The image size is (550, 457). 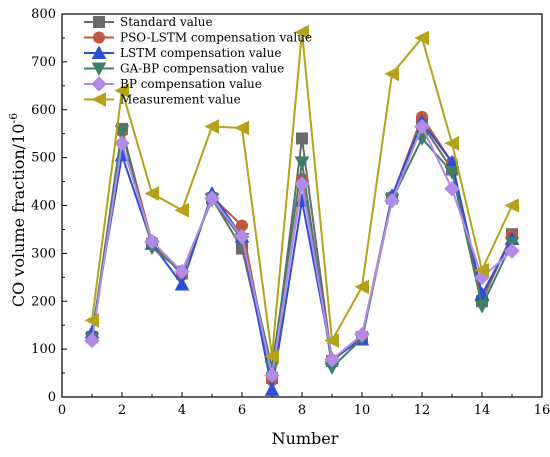 What do you see at coordinates (482, 410) in the screenshot?
I see `x-tick-label: 14` at bounding box center [482, 410].